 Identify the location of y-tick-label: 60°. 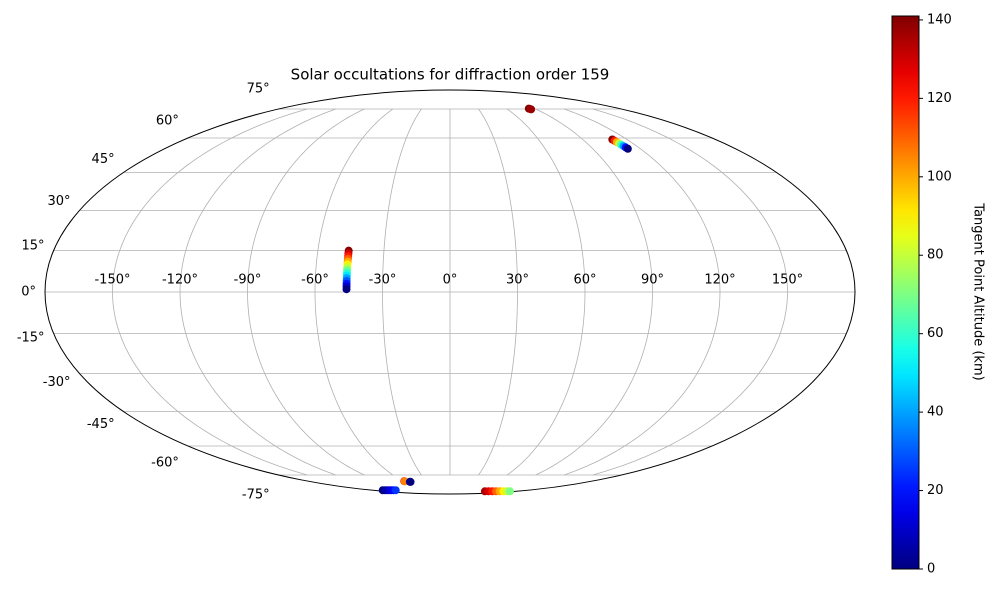
(167, 121).